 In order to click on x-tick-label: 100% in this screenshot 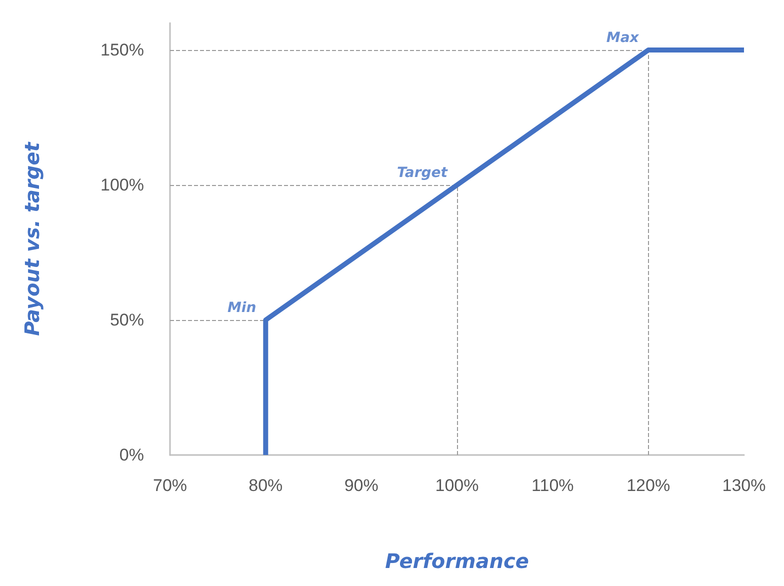, I will do `click(457, 485)`.